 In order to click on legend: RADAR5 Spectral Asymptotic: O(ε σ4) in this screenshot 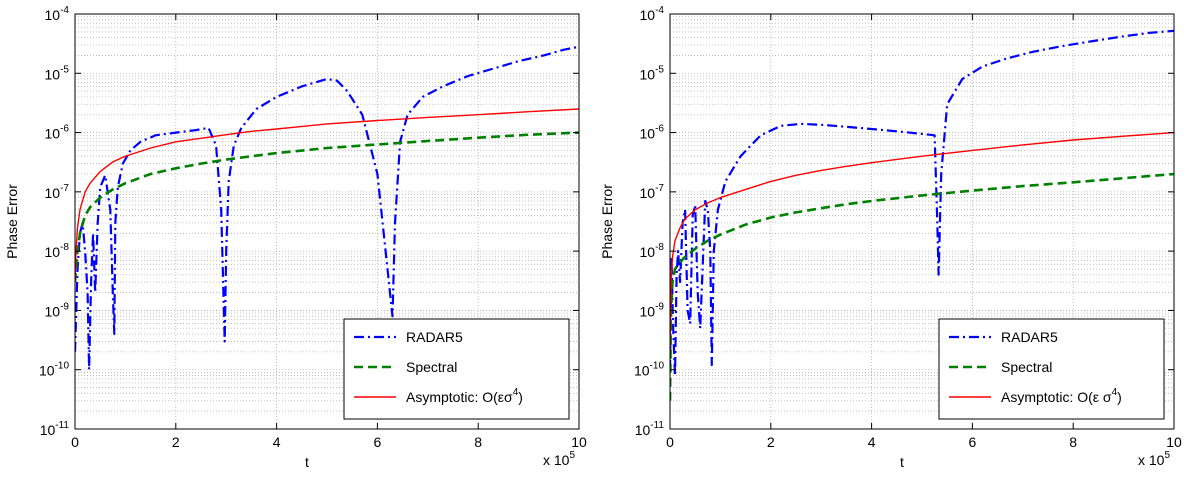, I will do `click(1051, 369)`.